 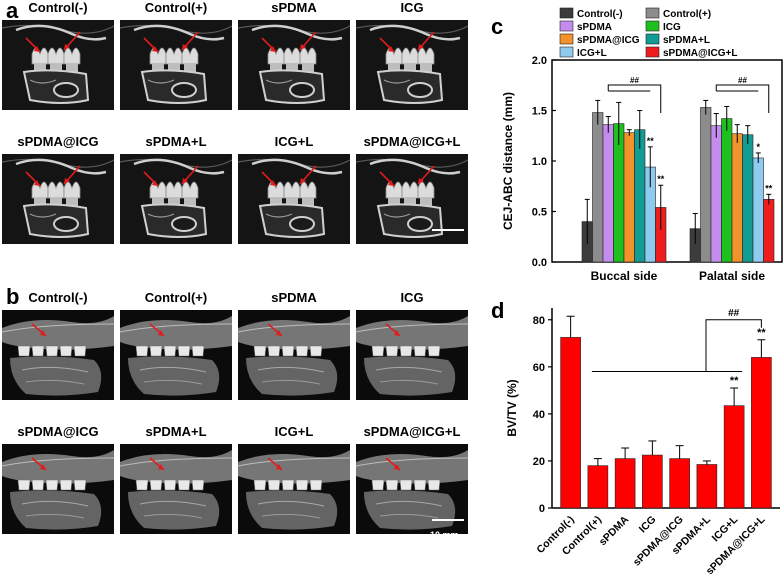 I want to click on y-tick-label: 40, so click(x=539, y=415).